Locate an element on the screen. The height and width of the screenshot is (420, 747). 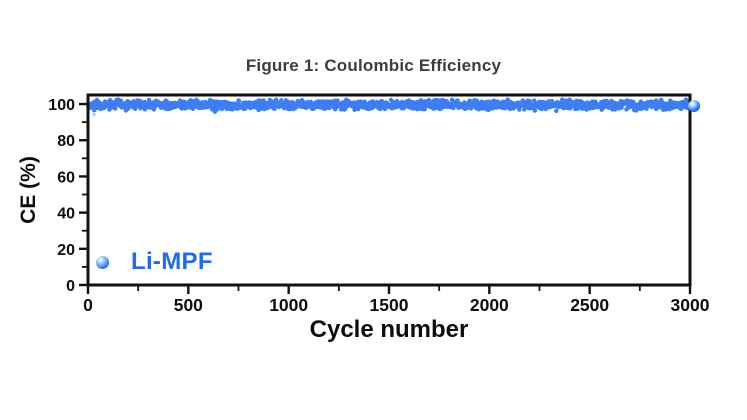
x-axis-title: Cycle number is located at coordinates (389, 329).